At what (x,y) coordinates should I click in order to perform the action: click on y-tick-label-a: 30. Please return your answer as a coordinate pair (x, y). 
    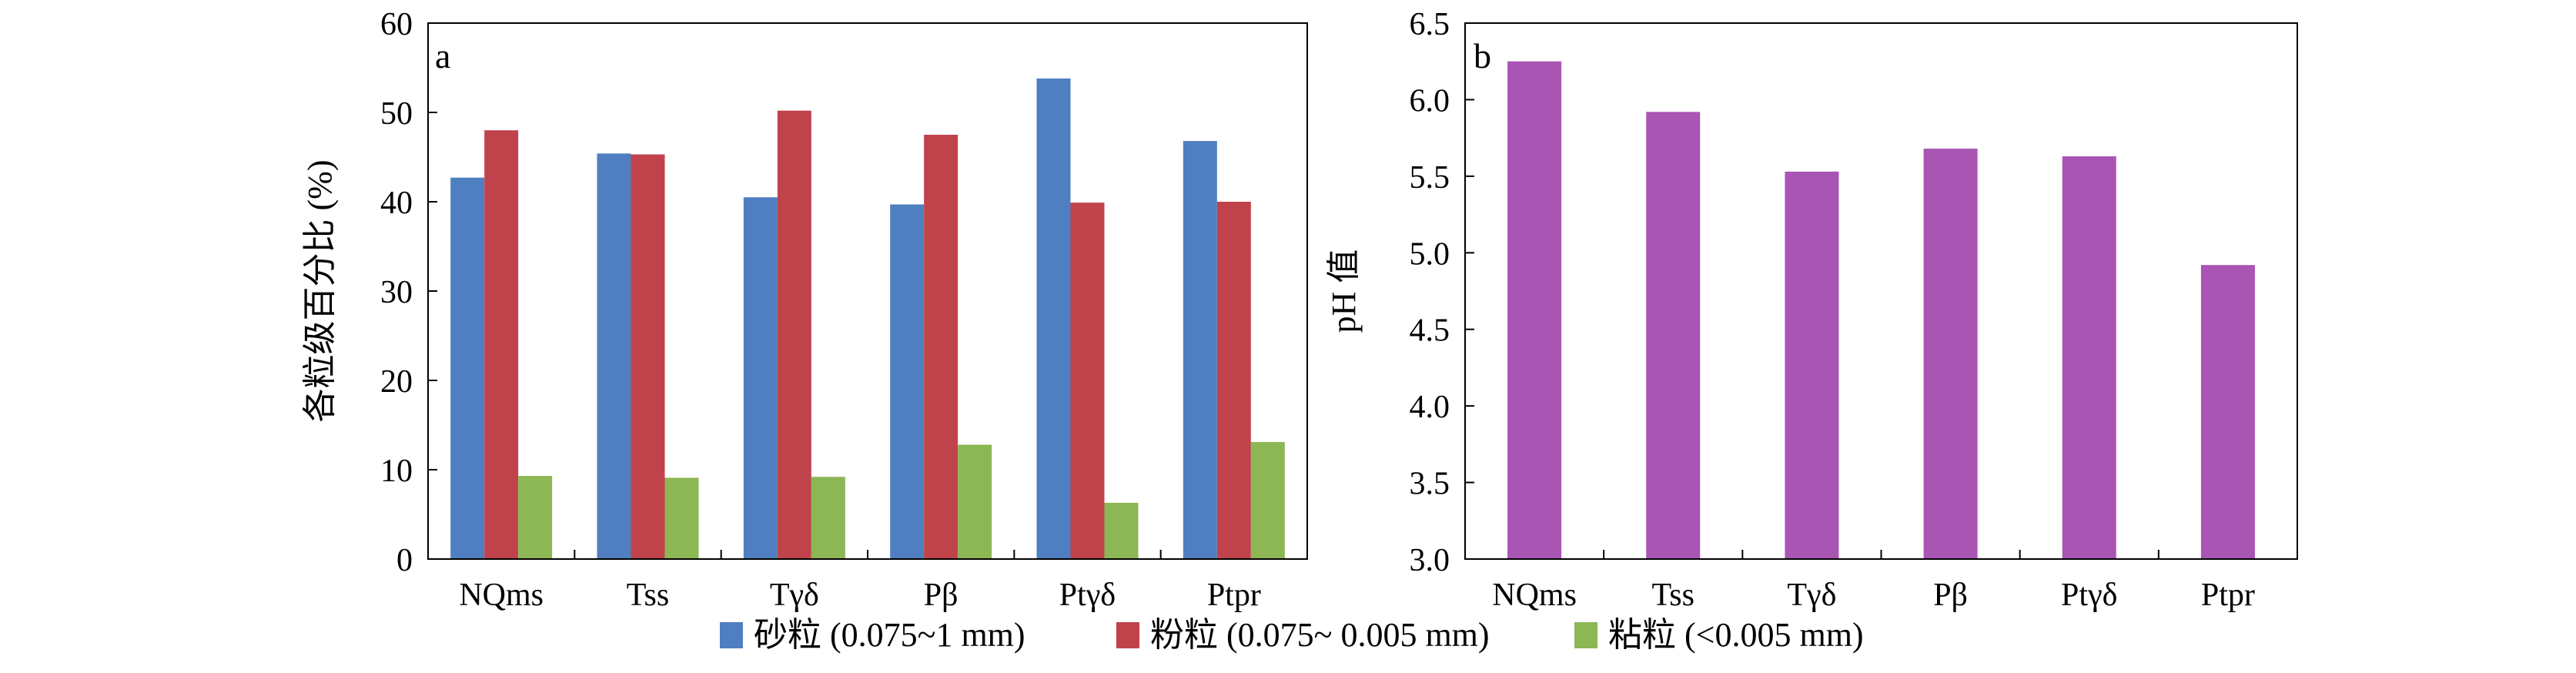
    Looking at the image, I should click on (397, 292).